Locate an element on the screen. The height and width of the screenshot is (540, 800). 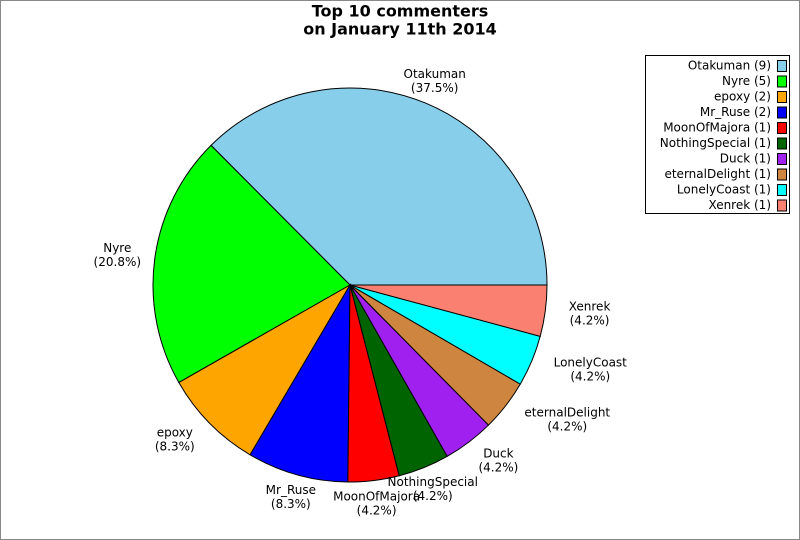
legend-label: NothingSpecial (1) is located at coordinates (715, 143).